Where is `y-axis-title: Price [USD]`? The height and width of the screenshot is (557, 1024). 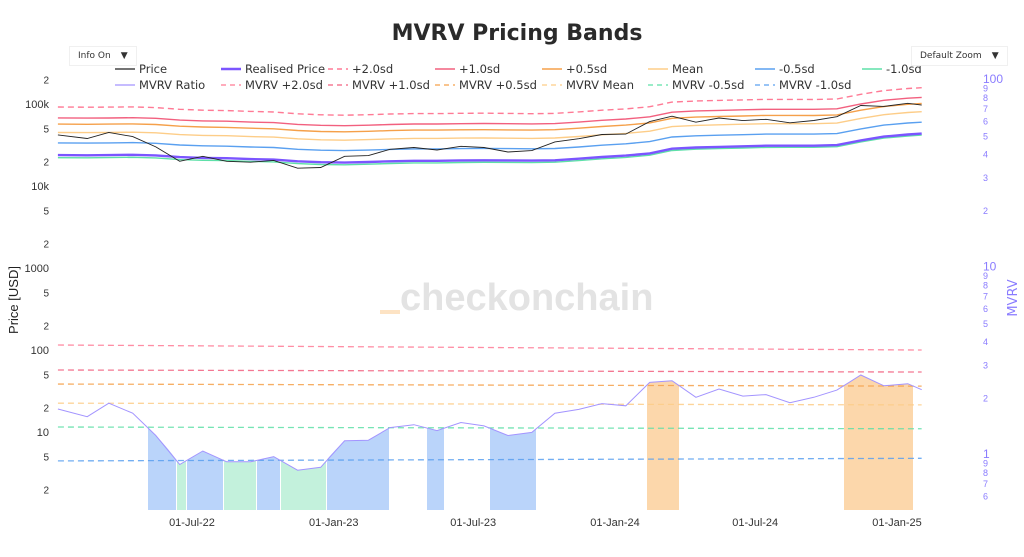
y-axis-title: Price [USD] is located at coordinates (13, 300).